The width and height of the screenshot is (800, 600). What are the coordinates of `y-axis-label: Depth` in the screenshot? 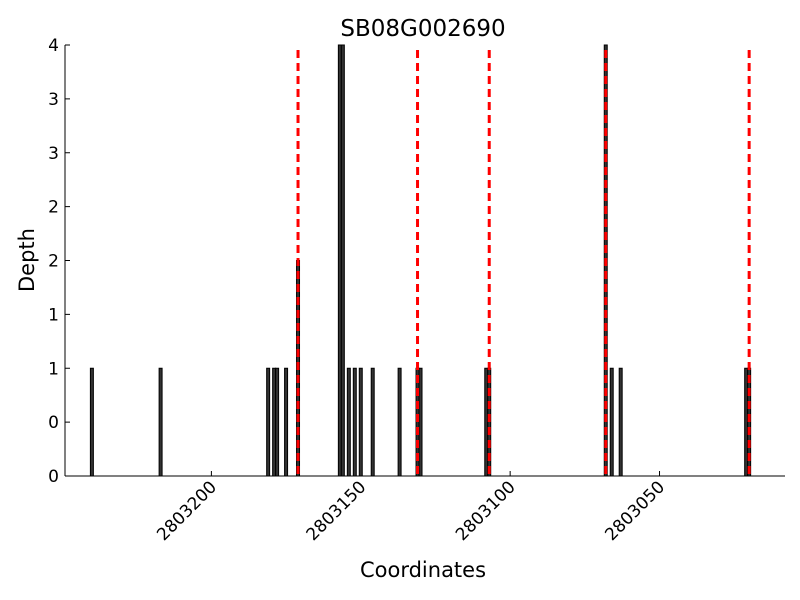 It's located at (27, 260).